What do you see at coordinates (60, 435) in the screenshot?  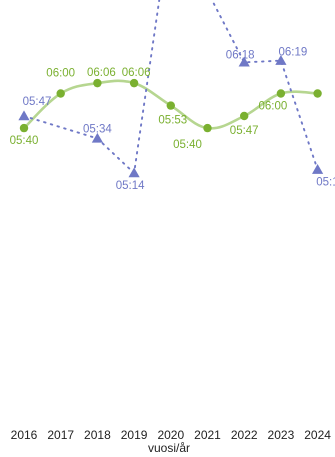 I see `x-tick-label: 2017` at bounding box center [60, 435].